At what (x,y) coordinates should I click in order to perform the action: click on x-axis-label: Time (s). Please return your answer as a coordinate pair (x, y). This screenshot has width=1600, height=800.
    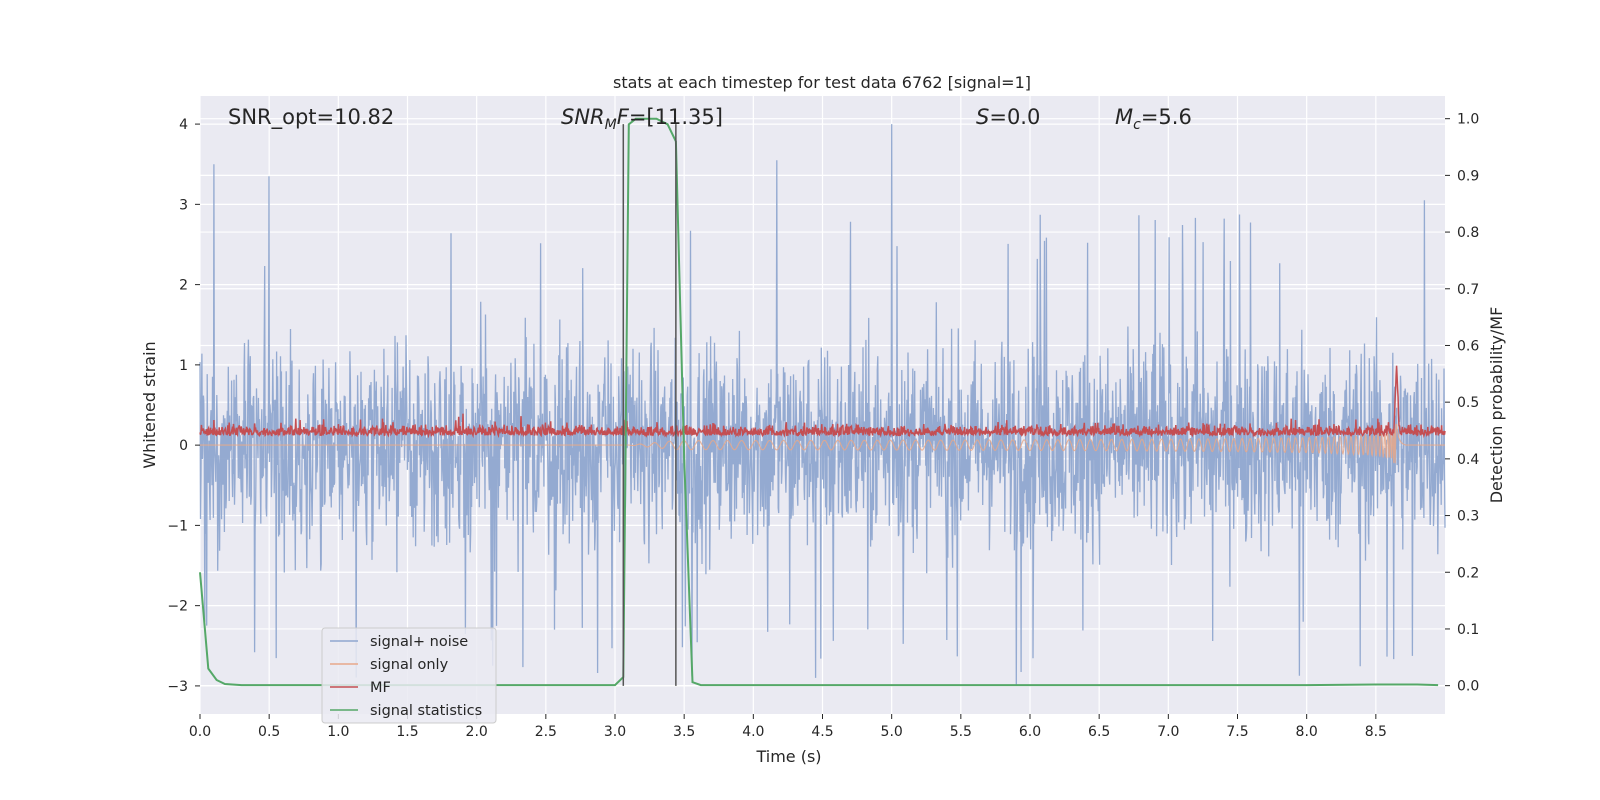
    Looking at the image, I should click on (788, 756).